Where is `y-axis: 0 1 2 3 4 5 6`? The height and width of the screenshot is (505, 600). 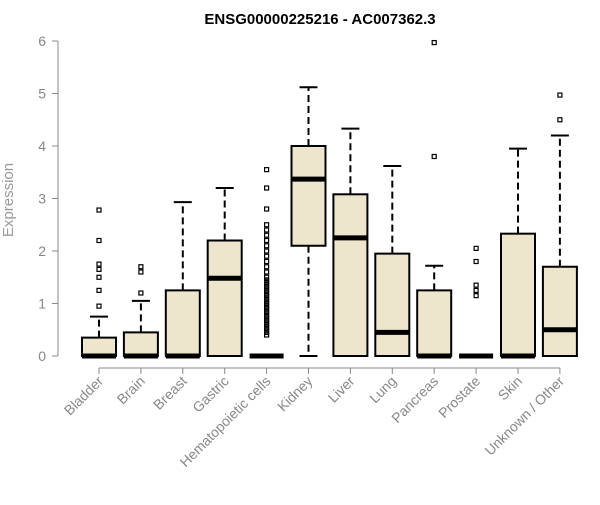 y-axis: 0 1 2 3 4 5 6 is located at coordinates (48, 198).